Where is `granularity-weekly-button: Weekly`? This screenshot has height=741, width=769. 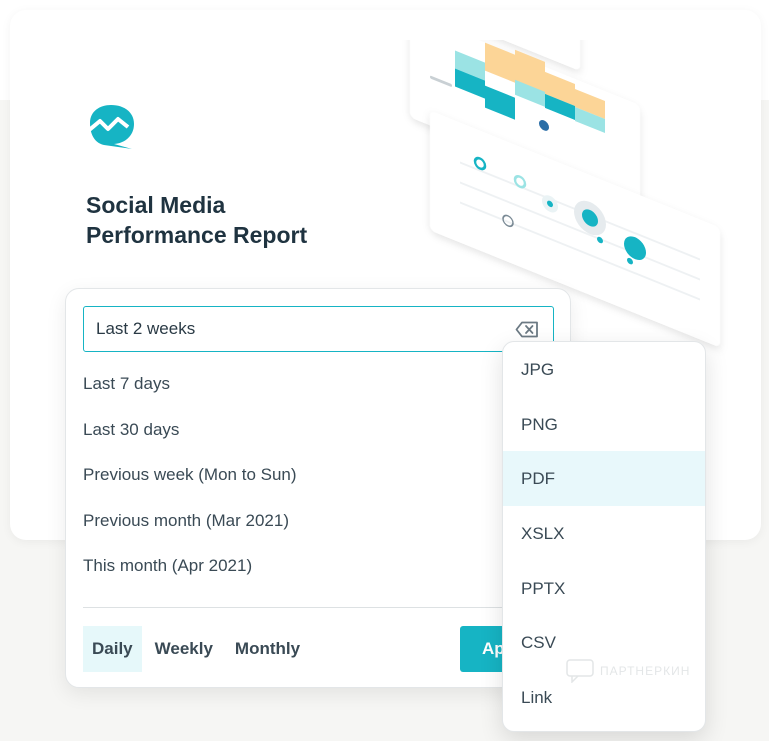
granularity-weekly-button: Weekly is located at coordinates (183, 648).